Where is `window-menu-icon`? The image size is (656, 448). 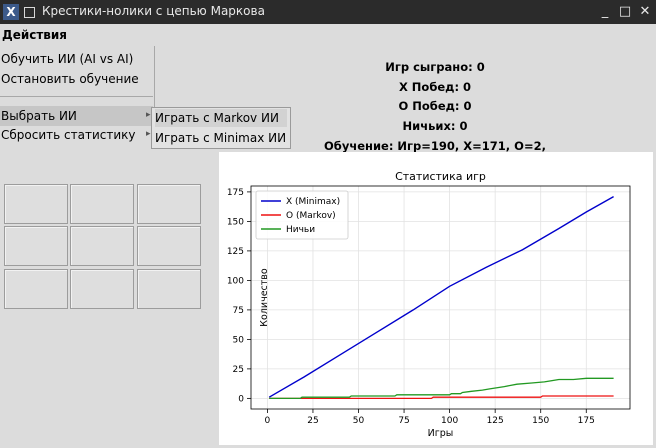
window-menu-icon is located at coordinates (29, 12).